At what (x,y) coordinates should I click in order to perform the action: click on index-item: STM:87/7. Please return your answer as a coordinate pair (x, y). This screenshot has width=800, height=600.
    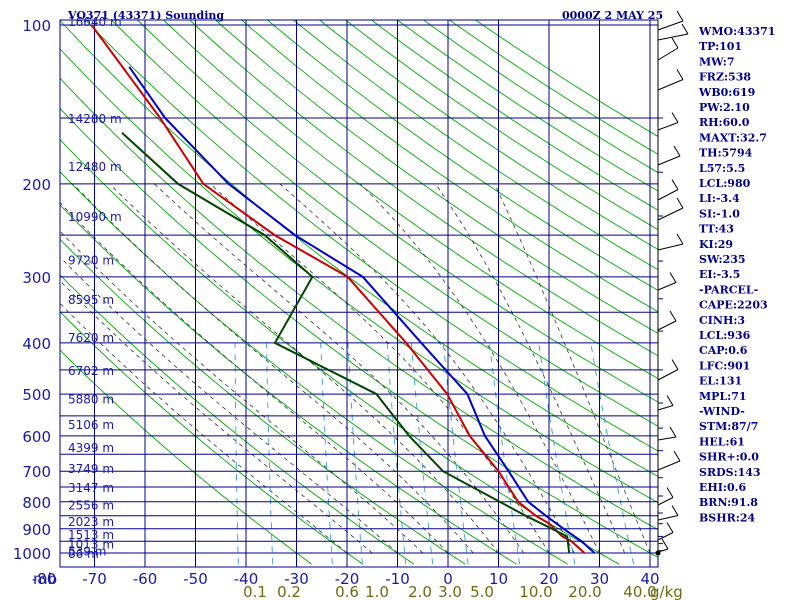
    Looking at the image, I should click on (728, 426).